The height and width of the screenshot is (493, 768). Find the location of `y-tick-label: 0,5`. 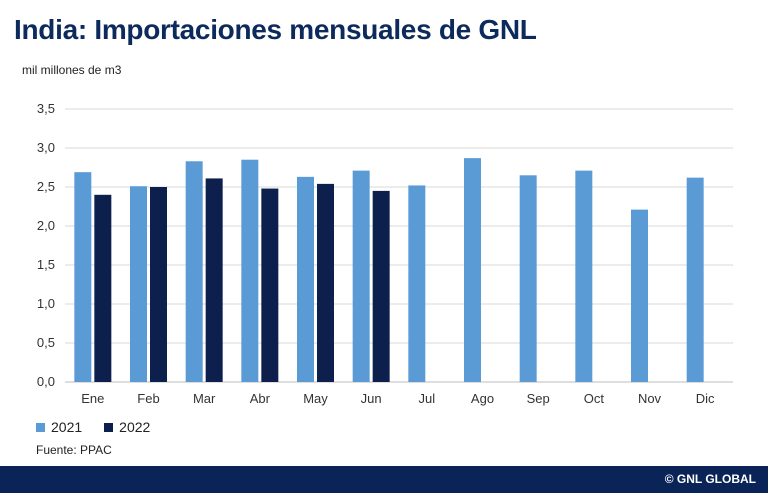

y-tick-label: 0,5 is located at coordinates (46, 342).